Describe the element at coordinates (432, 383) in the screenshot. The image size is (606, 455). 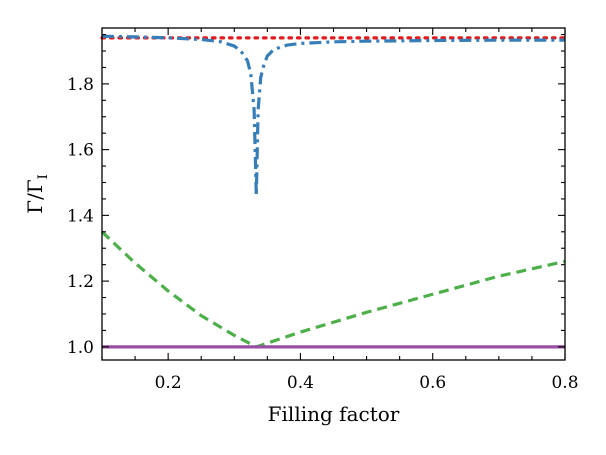
I see `x-tick-label: 0.6` at that location.